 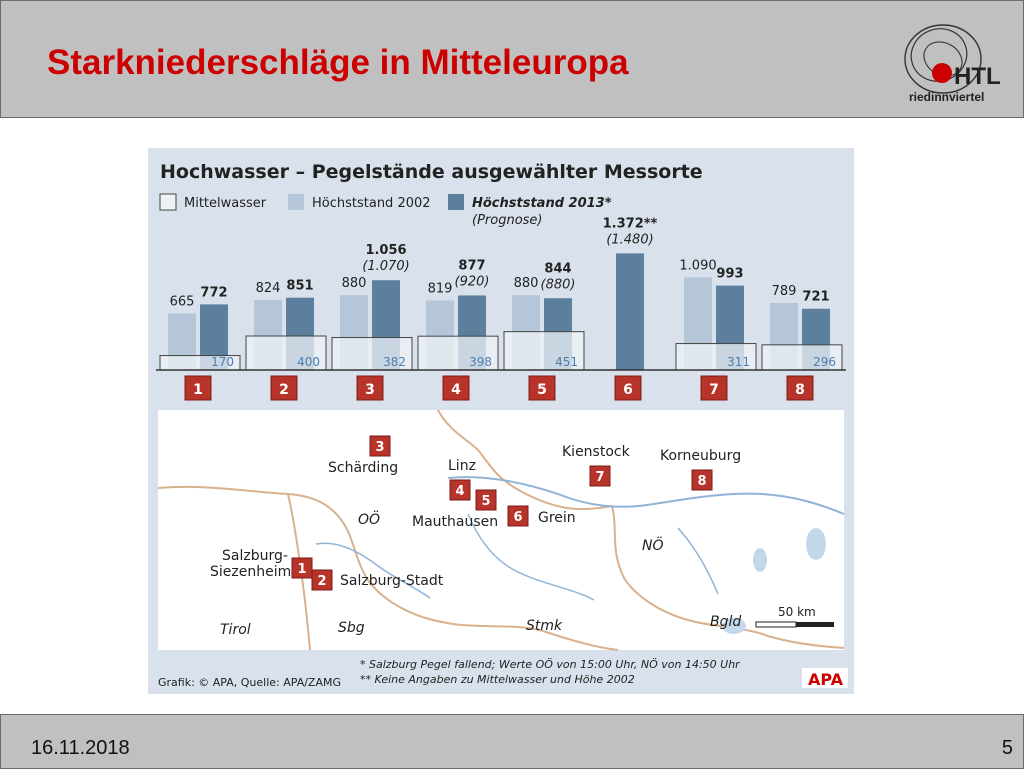 I want to click on credit: Grafik: © APA, Quelle: APA/ZAMG, so click(x=249, y=682).